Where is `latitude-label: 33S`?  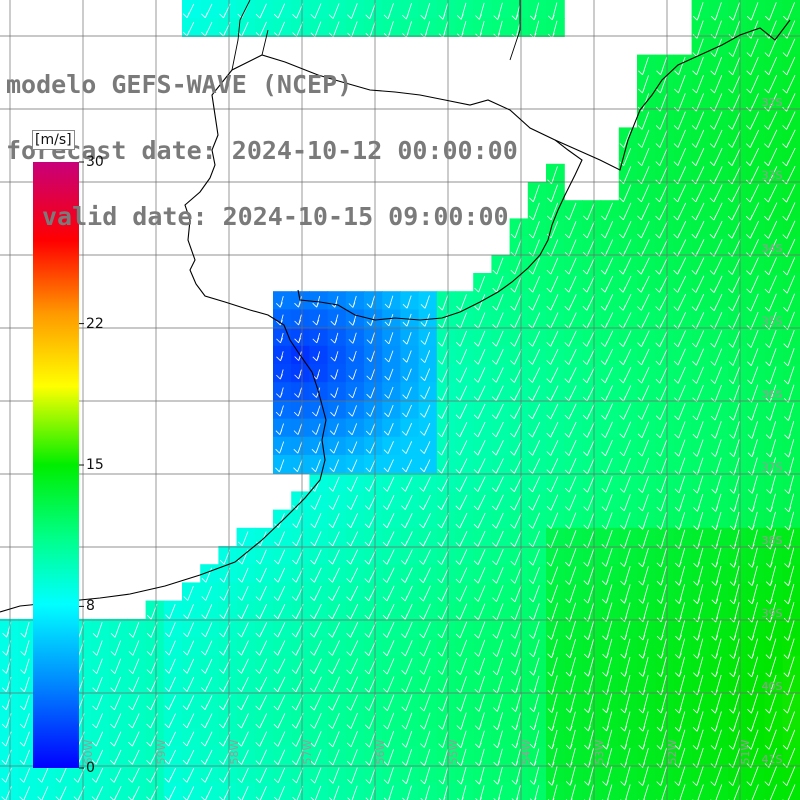 latitude-label: 33S is located at coordinates (772, 175).